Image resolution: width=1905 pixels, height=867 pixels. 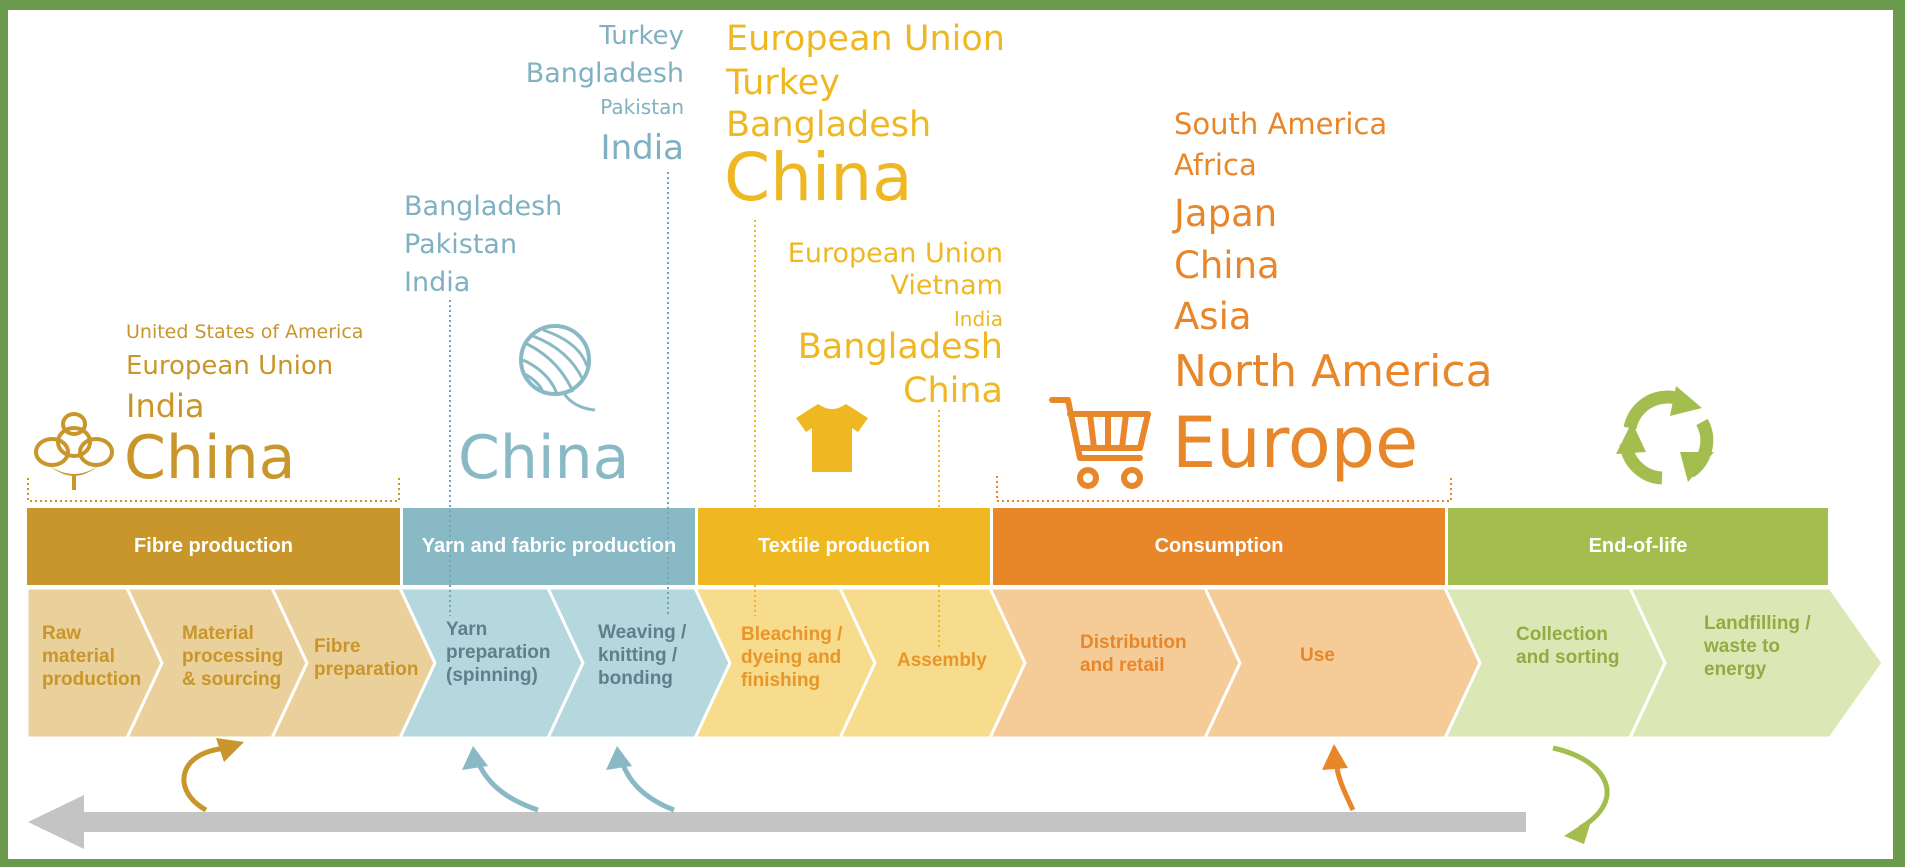 What do you see at coordinates (498, 652) in the screenshot?
I see `step-yarn-preparation: Yarn preparation (spinning)` at bounding box center [498, 652].